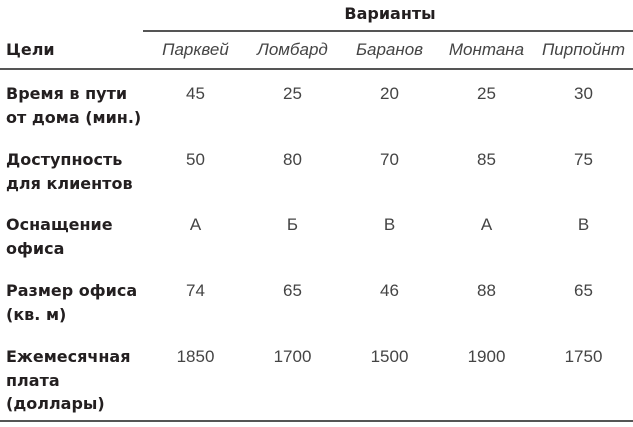  What do you see at coordinates (486, 159) in the screenshot?
I see `table-cell: 85` at bounding box center [486, 159].